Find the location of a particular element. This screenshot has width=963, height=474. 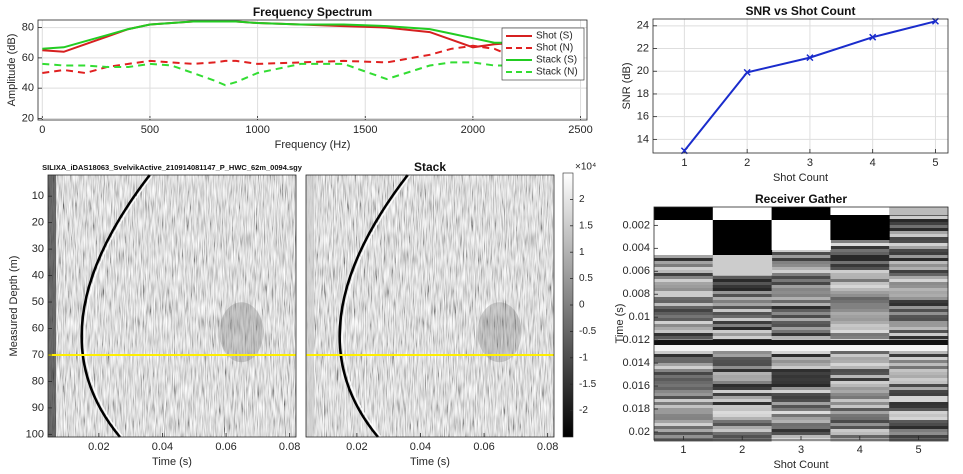

y-tick-label: 0.008 is located at coordinates (636, 294).